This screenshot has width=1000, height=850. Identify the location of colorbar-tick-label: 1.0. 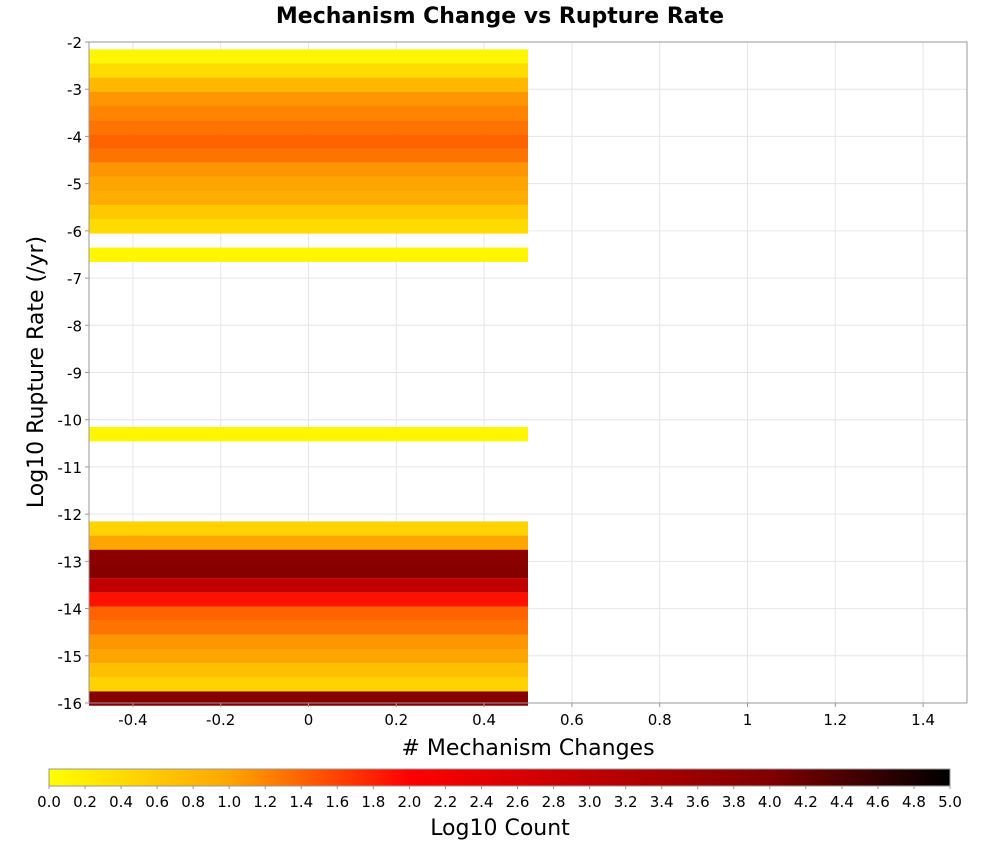
(229, 802).